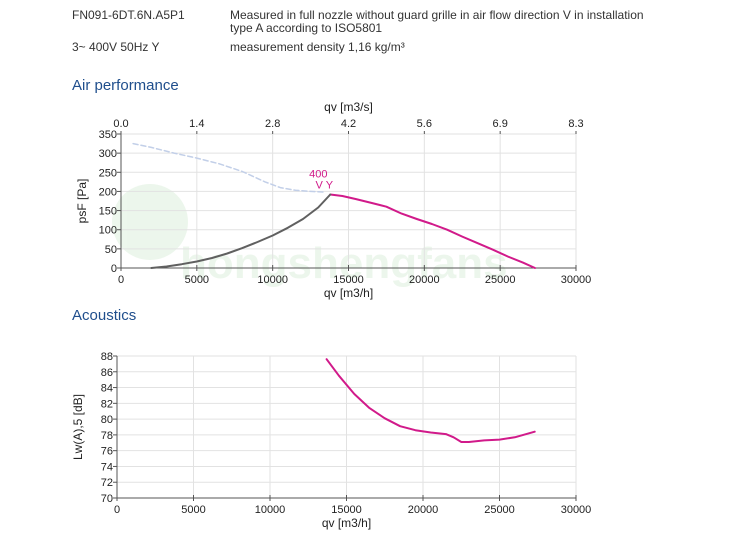 This screenshot has width=750, height=534. What do you see at coordinates (107, 499) in the screenshot?
I see `acoustics-y-tick-label: 70` at bounding box center [107, 499].